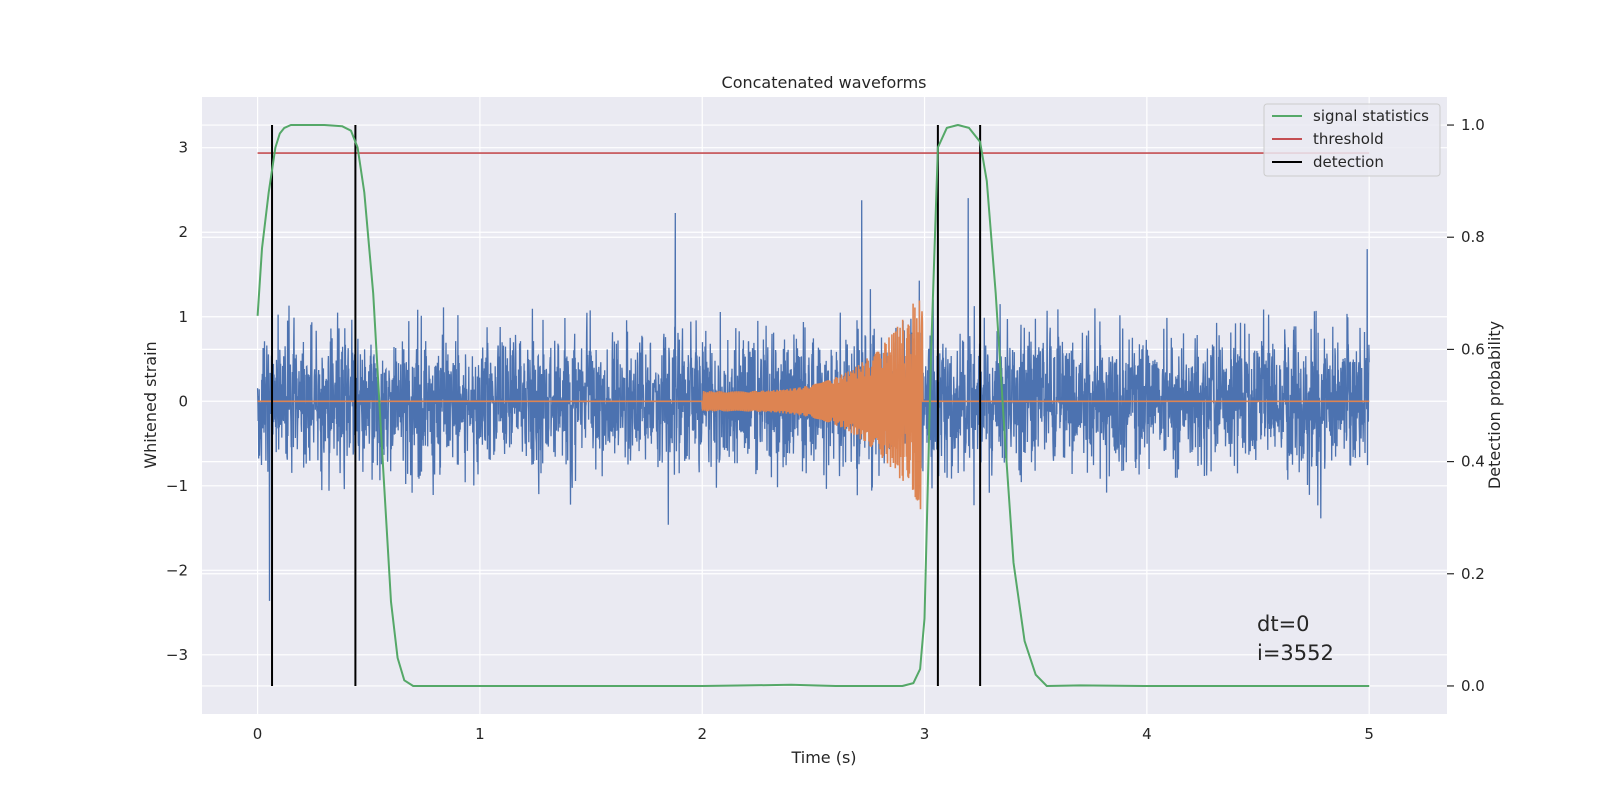  I want to click on y-tick-label-0: −3, so click(177, 655).